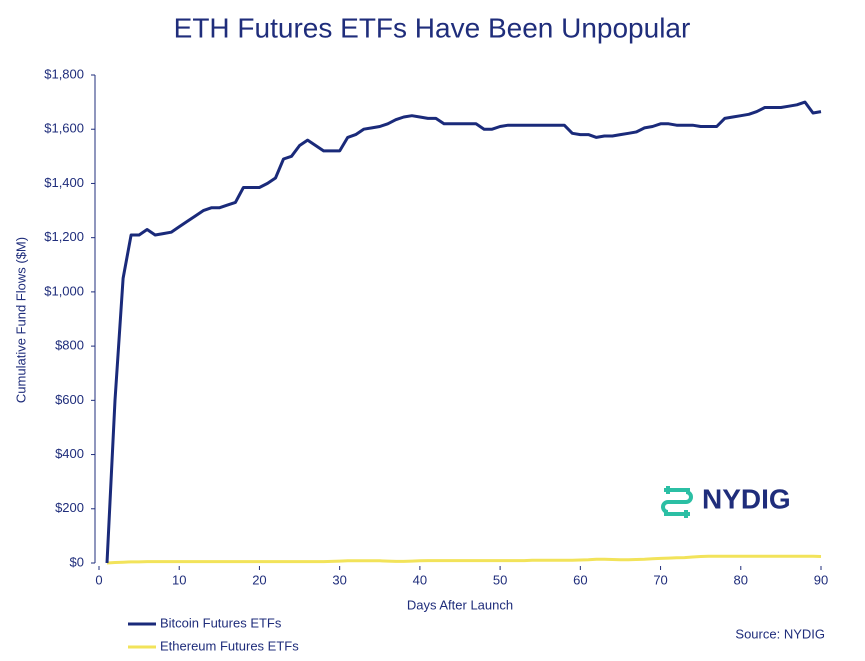 The height and width of the screenshot is (661, 865). What do you see at coordinates (77, 561) in the screenshot?
I see `y-tick-label: $0` at bounding box center [77, 561].